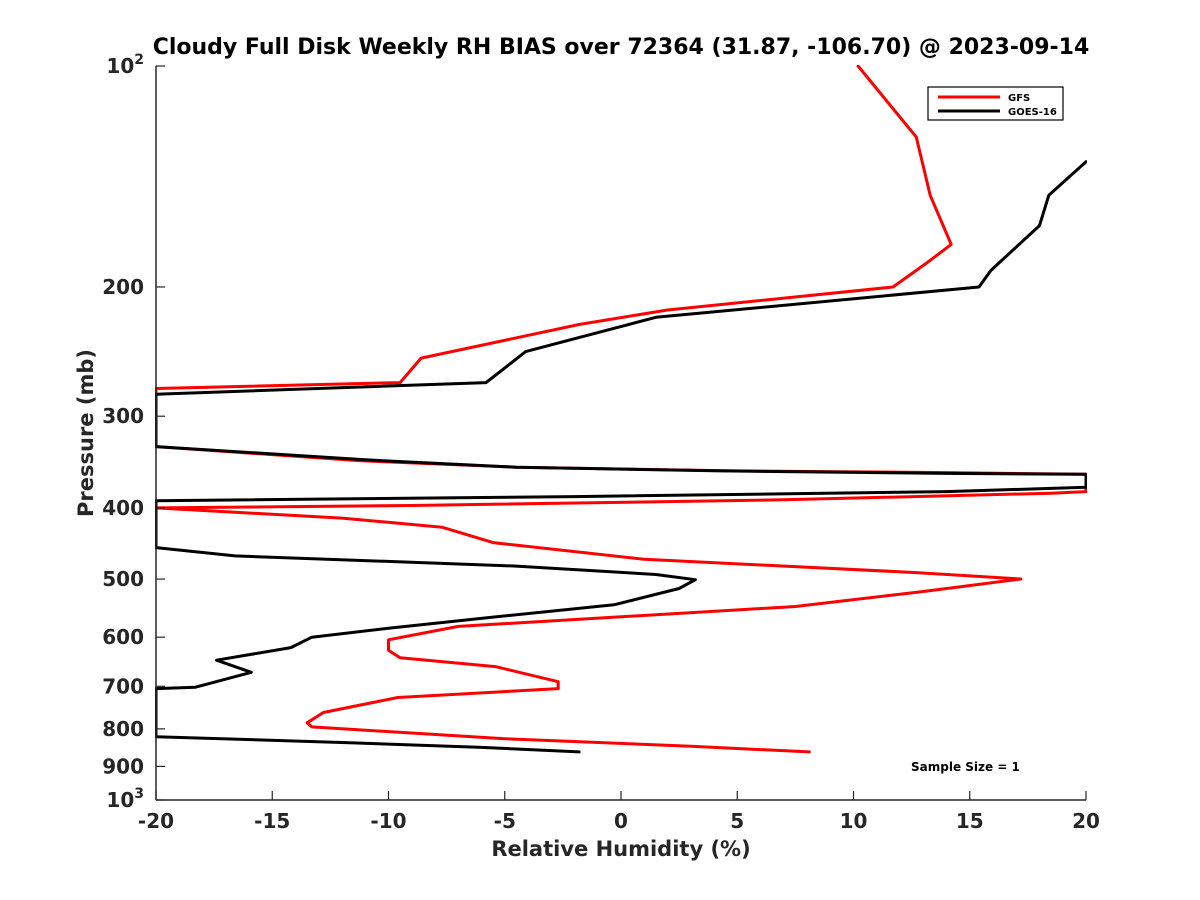 The width and height of the screenshot is (1200, 900). Describe the element at coordinates (965, 767) in the screenshot. I see `sample-size-annotation: Sample Size = 1` at that location.